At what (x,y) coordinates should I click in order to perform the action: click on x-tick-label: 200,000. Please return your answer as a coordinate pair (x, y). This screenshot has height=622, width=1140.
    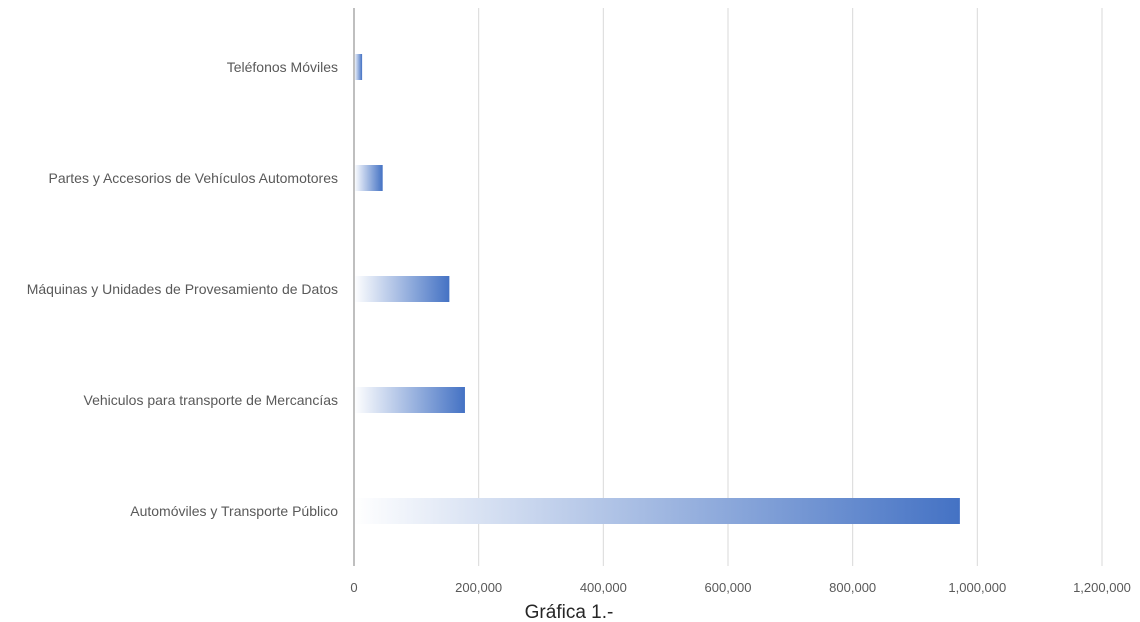
    Looking at the image, I should click on (478, 587).